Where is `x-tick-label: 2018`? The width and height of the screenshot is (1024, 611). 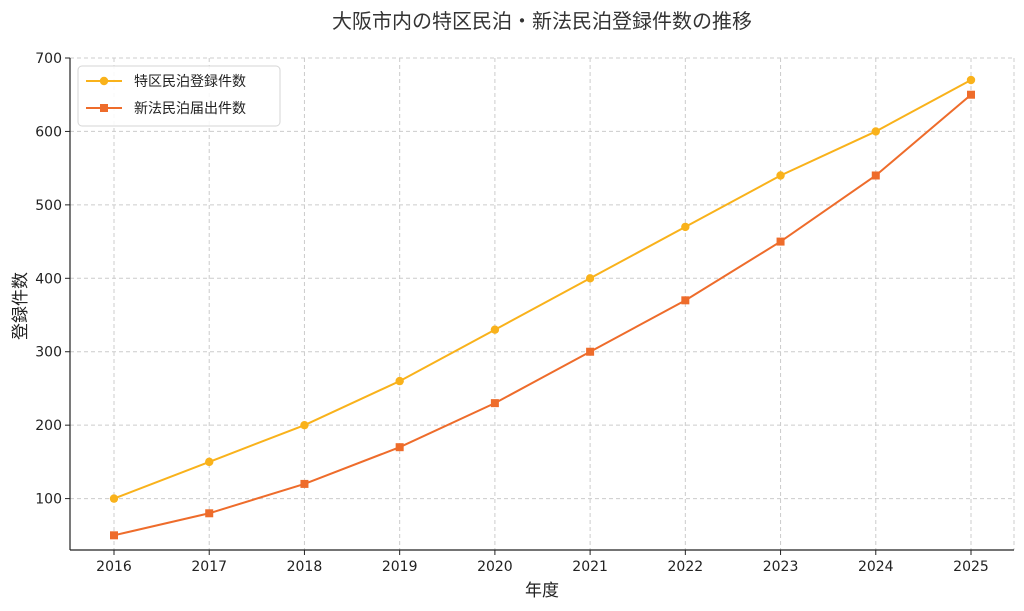 x-tick-label: 2018 is located at coordinates (305, 567).